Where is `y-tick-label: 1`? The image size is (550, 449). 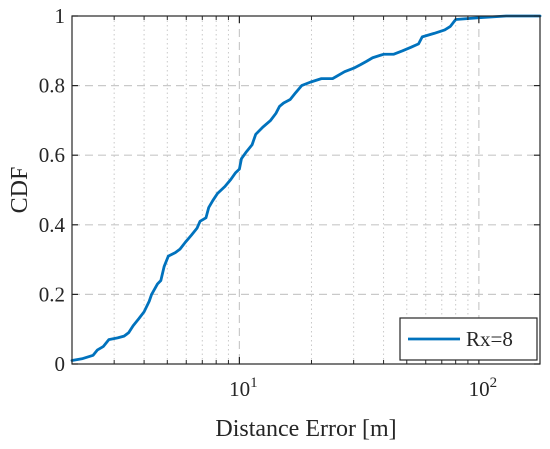
y-tick-label: 1 is located at coordinates (60, 16).